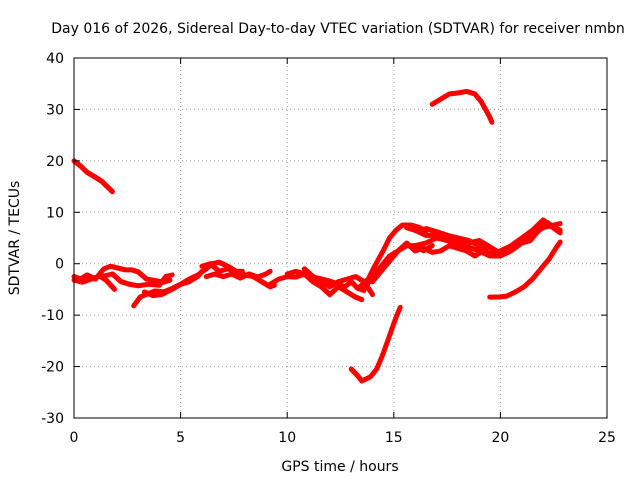 The width and height of the screenshot is (640, 480). I want to click on series-line-arc-mid-d, so click(324, 285).